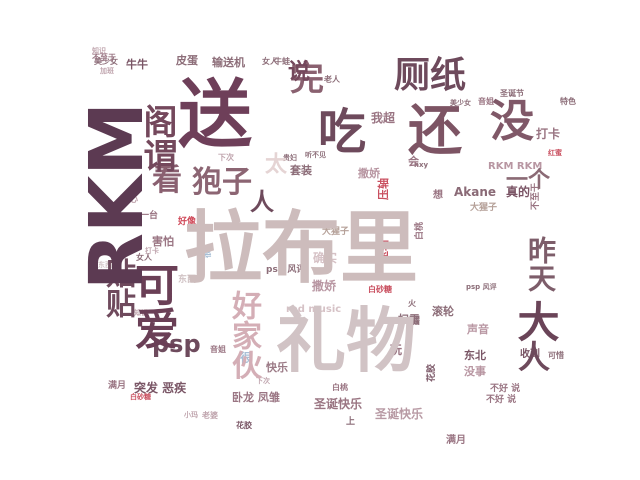 The width and height of the screenshot is (640, 480). What do you see at coordinates (243, 335) in the screenshot?
I see `cloud-word: 好家伙` at bounding box center [243, 335].